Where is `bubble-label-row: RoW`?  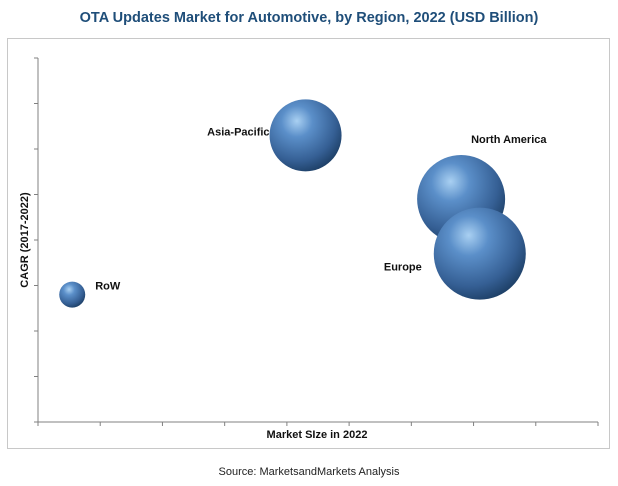
bubble-label-row: RoW is located at coordinates (108, 287).